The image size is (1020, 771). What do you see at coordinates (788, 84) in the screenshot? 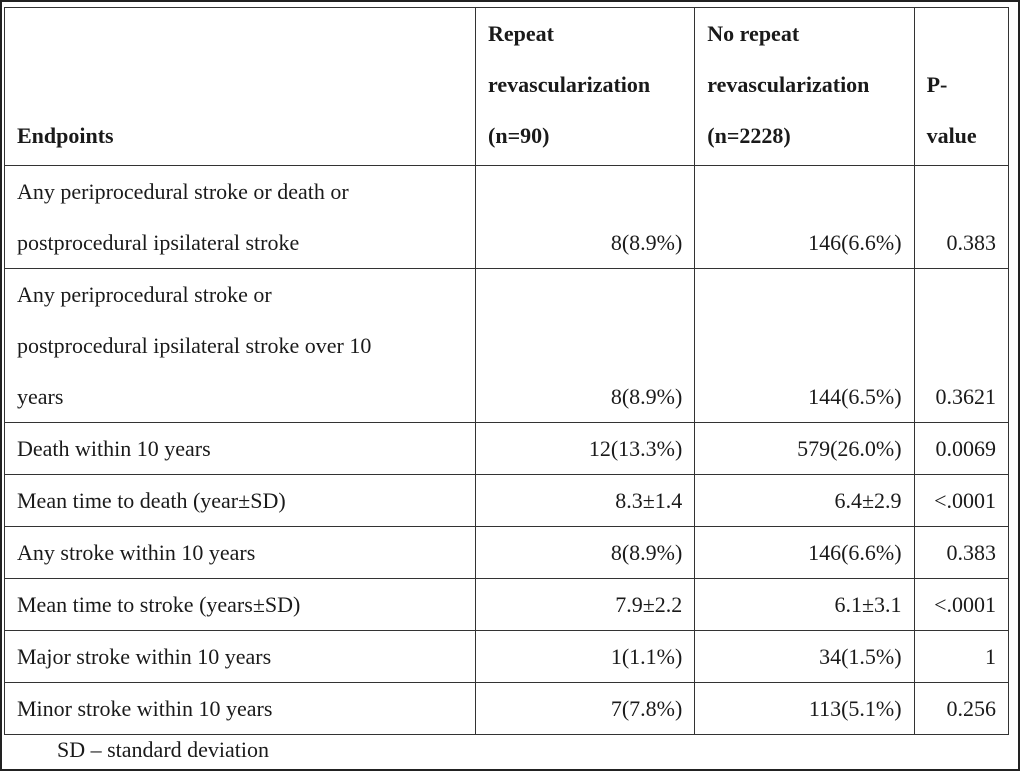
I see `header-no-repeat-line-2: revascularization` at bounding box center [788, 84].